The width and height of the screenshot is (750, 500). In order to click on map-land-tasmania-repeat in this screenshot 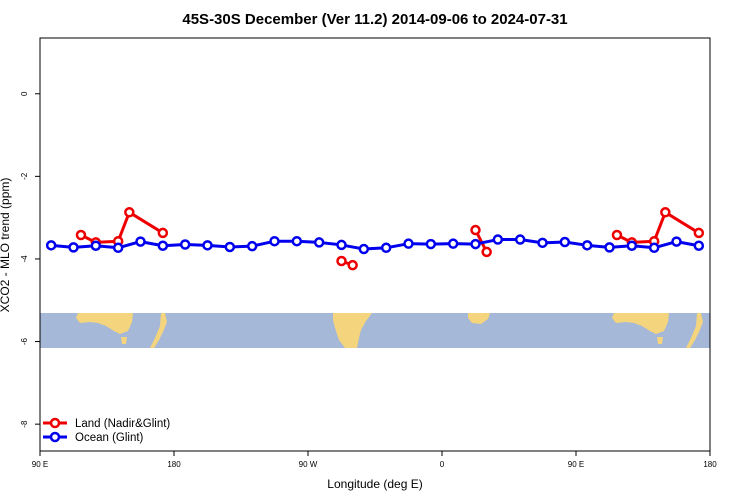, I will do `click(660, 340)`.